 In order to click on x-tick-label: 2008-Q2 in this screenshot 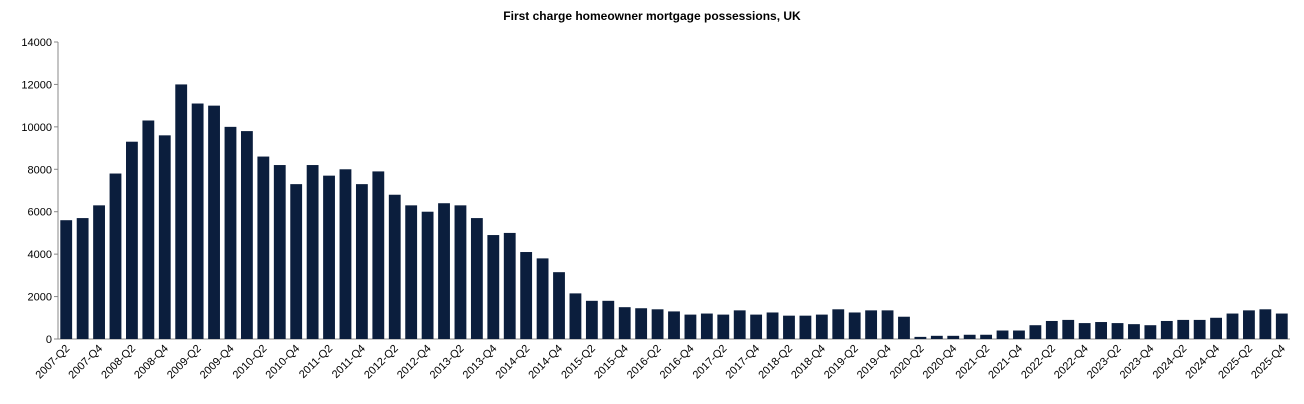, I will do `click(118, 362)`.